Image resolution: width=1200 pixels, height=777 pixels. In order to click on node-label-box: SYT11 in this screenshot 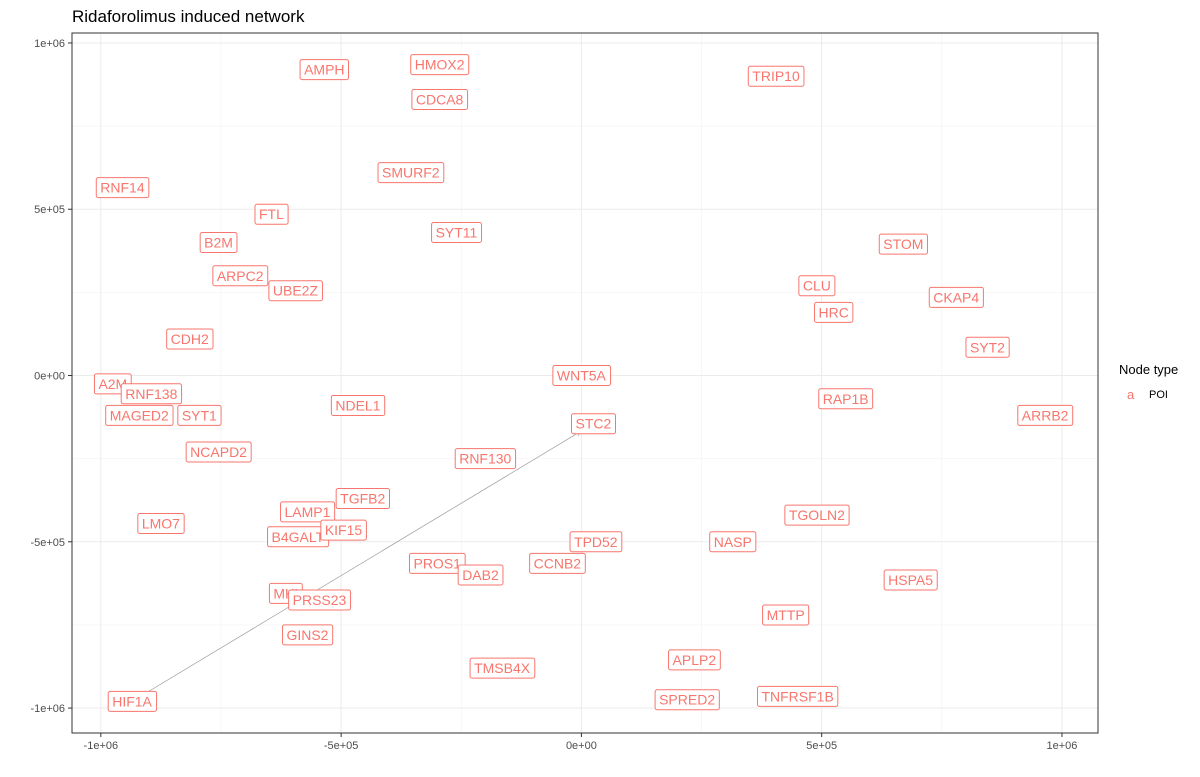, I will do `click(457, 233)`.